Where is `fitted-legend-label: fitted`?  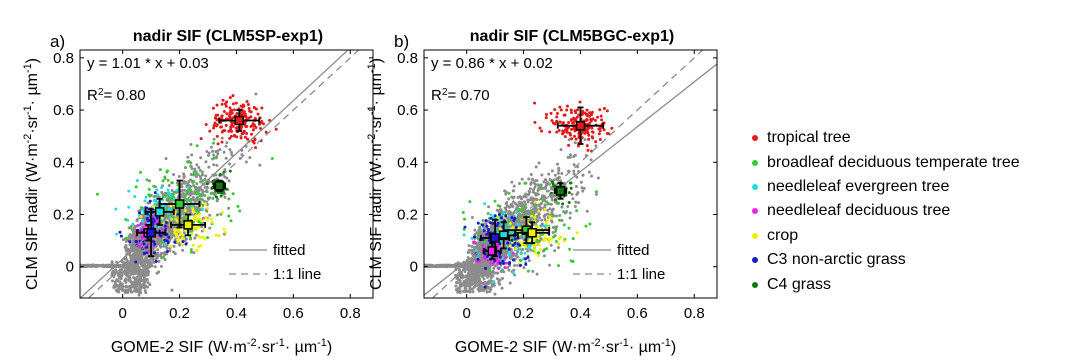
fitted-legend-label: fitted is located at coordinates (289, 250).